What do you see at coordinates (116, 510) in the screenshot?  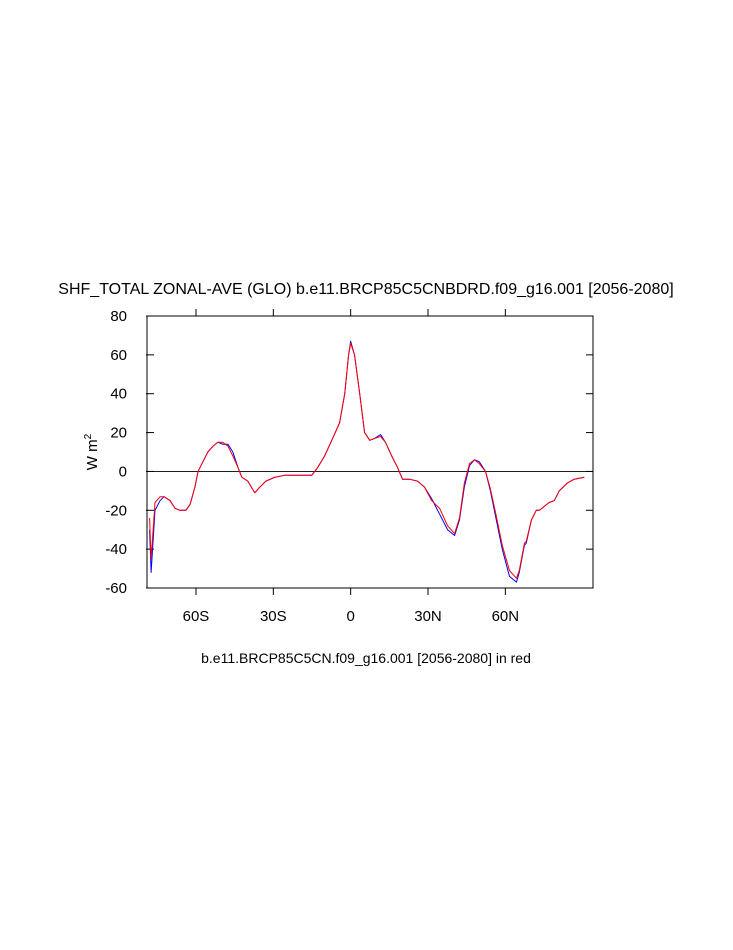 I see `y-tick-label: -20` at bounding box center [116, 510].